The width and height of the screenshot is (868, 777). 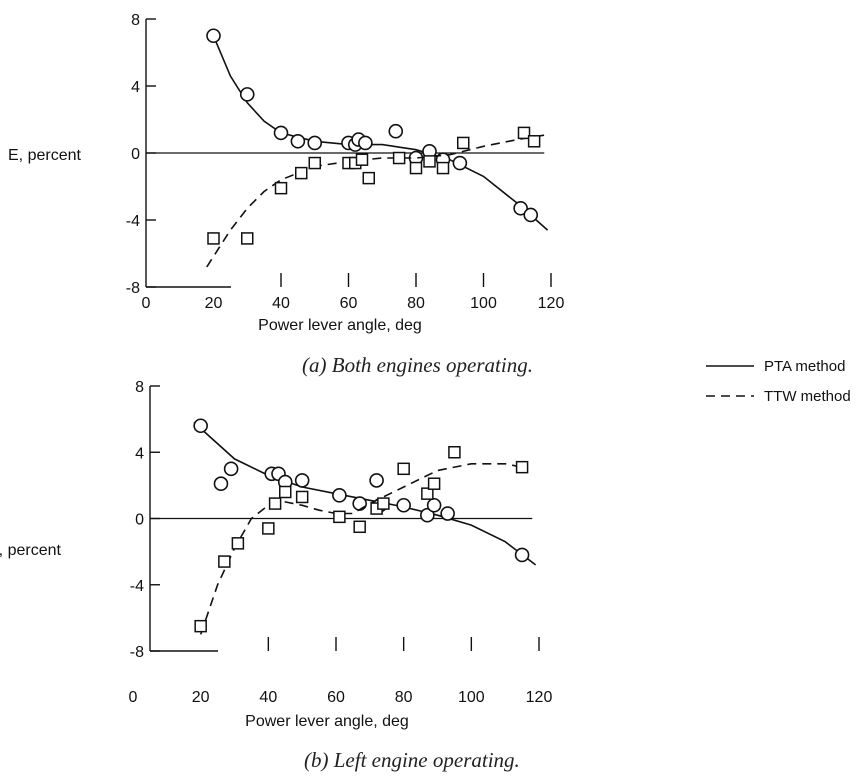 What do you see at coordinates (412, 760) in the screenshot?
I see `panel-b-caption: (b) Left engine operating.` at bounding box center [412, 760].